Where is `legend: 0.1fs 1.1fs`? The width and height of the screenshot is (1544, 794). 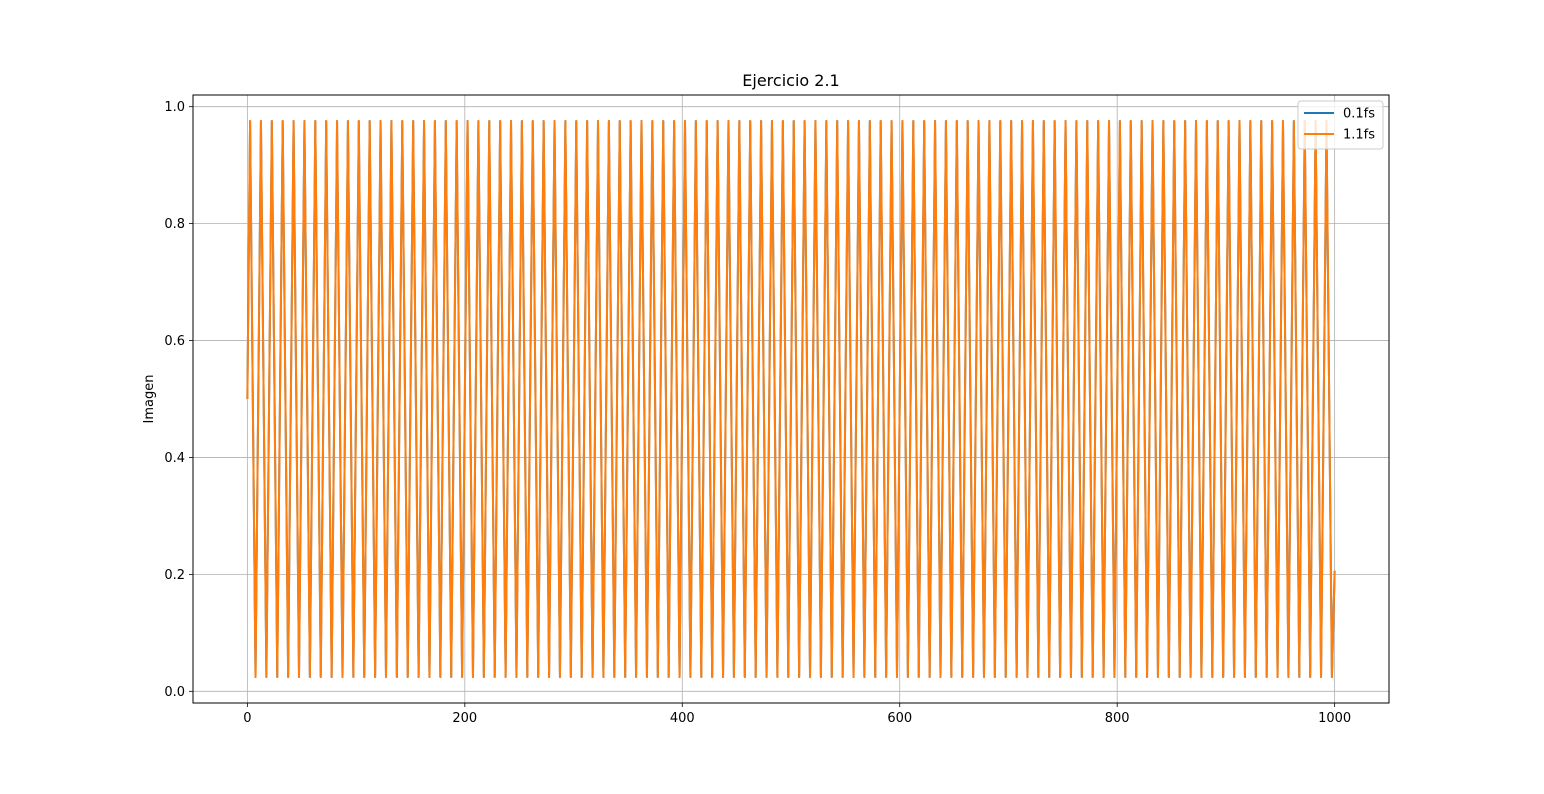 legend: 0.1fs 1.1fs is located at coordinates (1340, 125).